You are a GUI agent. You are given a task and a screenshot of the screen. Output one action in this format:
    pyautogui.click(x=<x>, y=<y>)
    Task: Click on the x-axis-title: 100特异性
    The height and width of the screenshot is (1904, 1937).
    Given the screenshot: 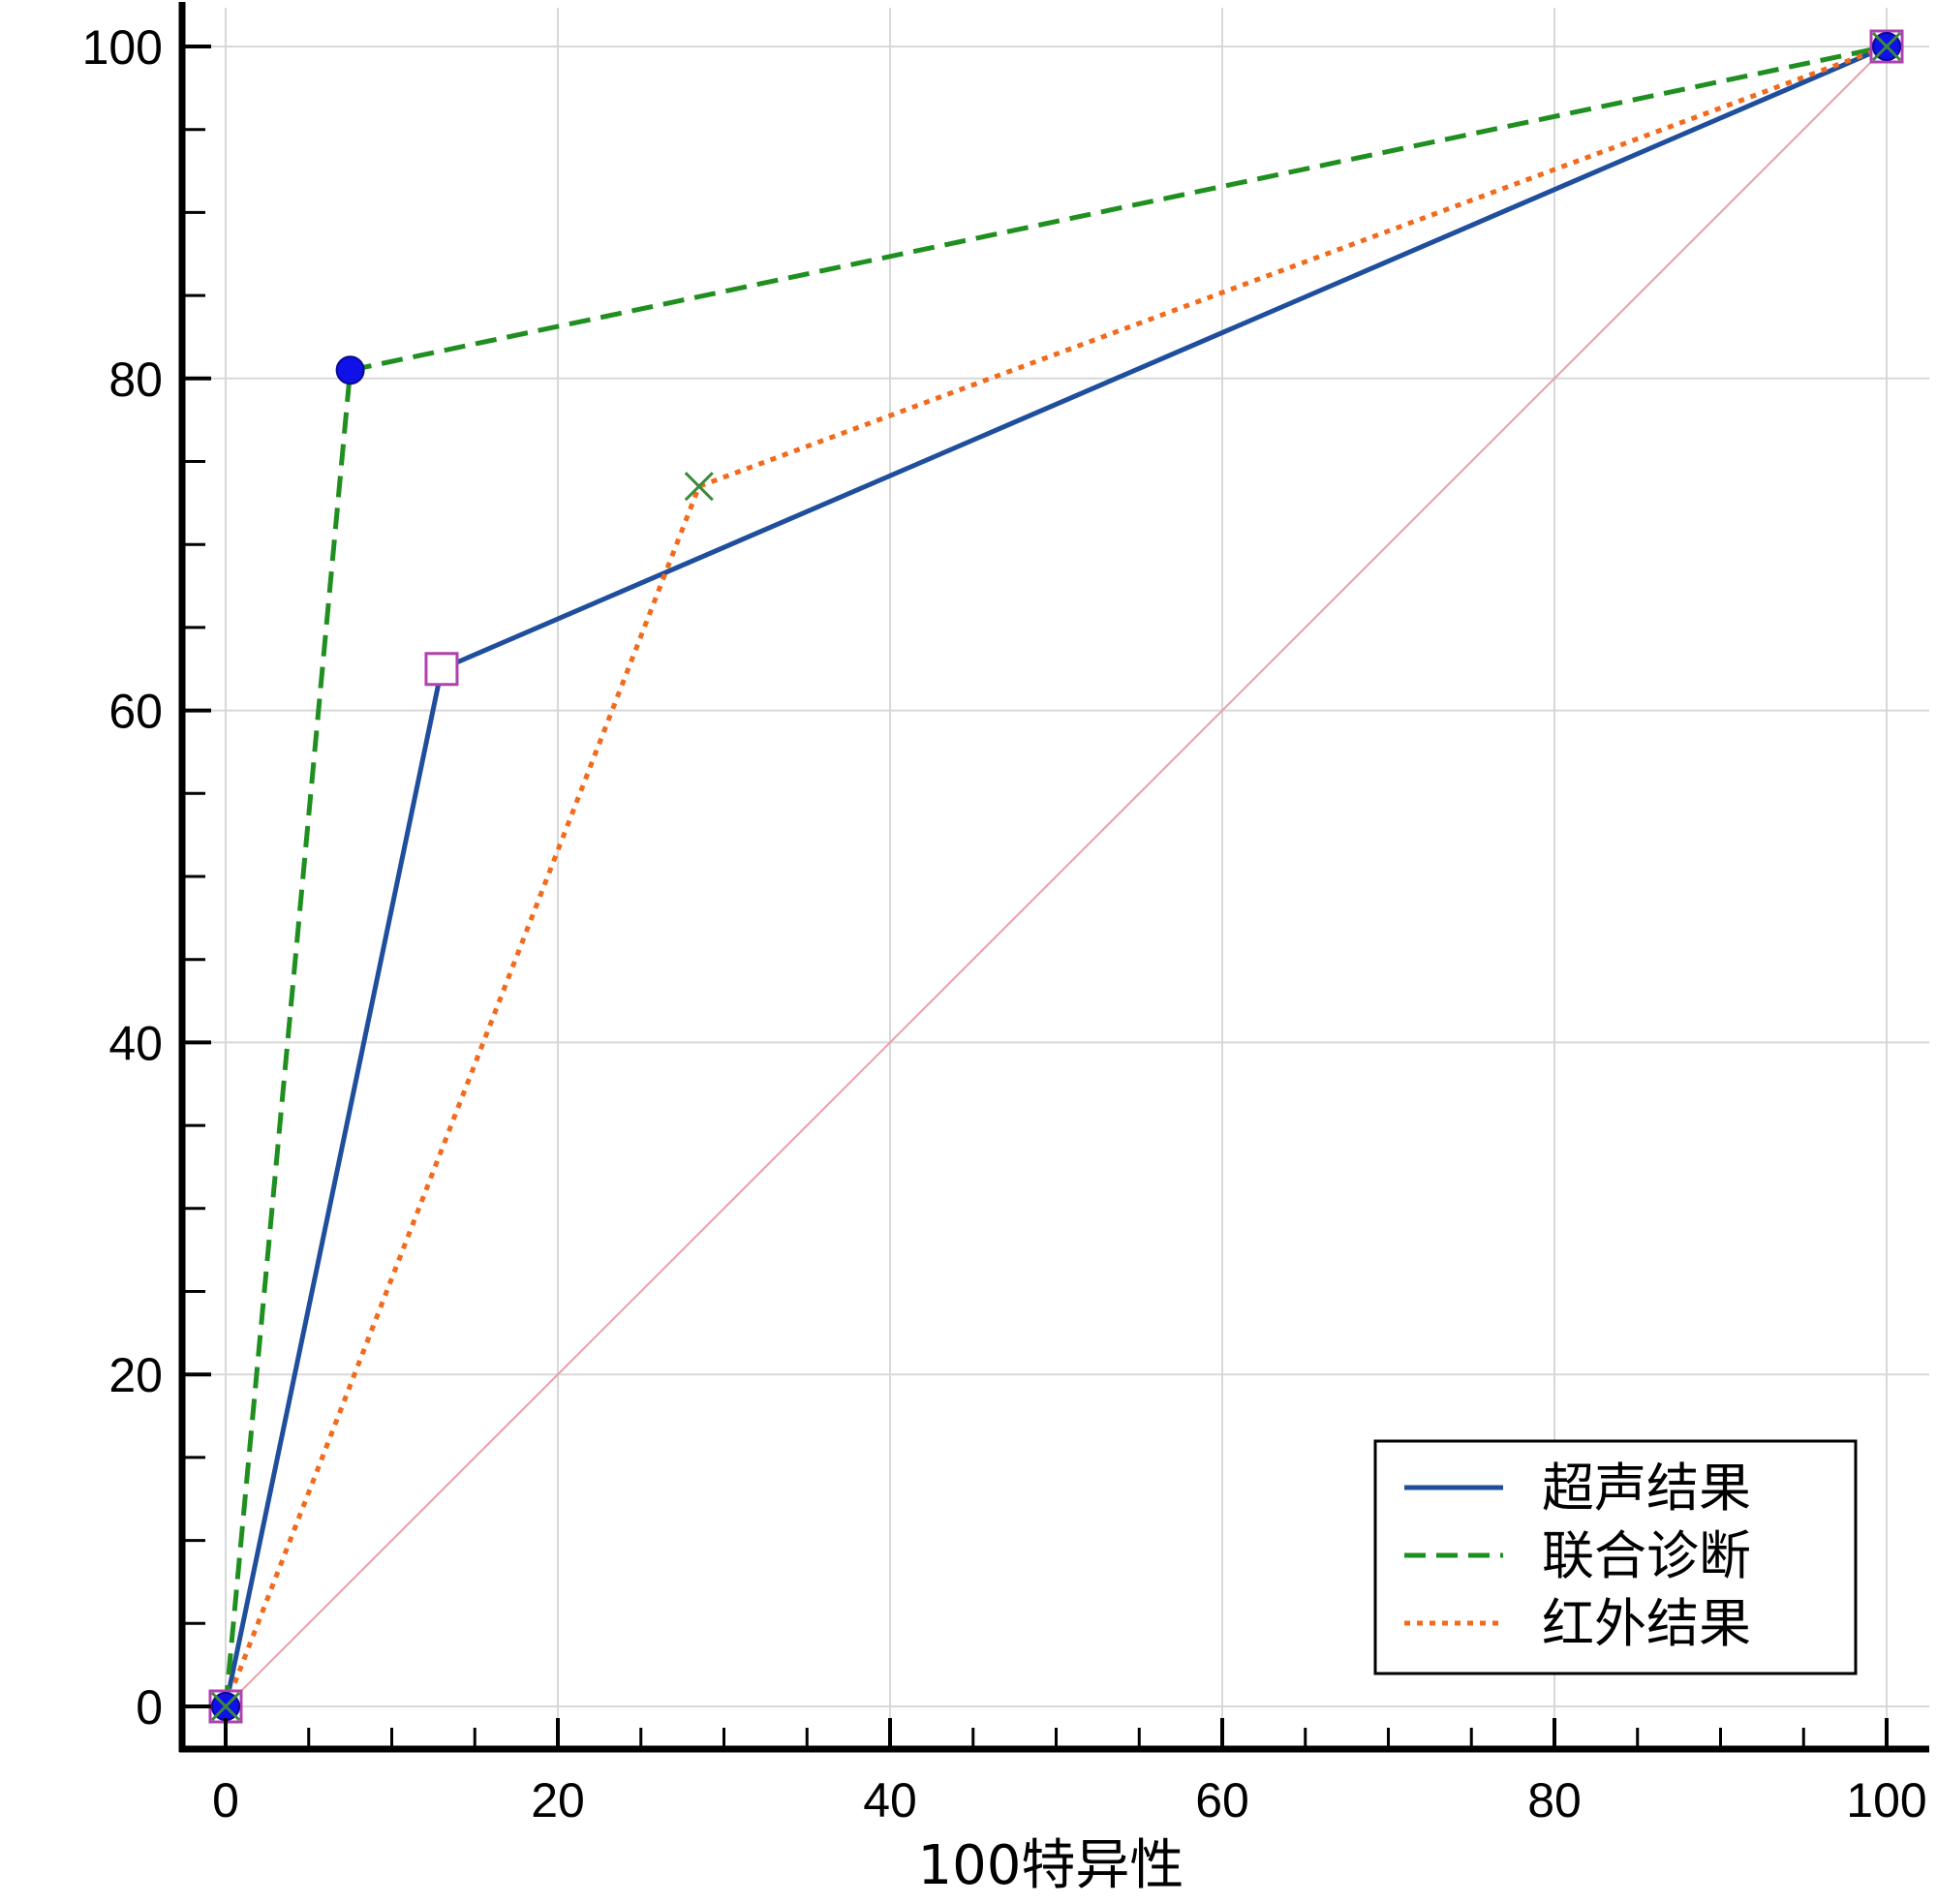 What is the action you would take?
    pyautogui.click(x=1051, y=1866)
    